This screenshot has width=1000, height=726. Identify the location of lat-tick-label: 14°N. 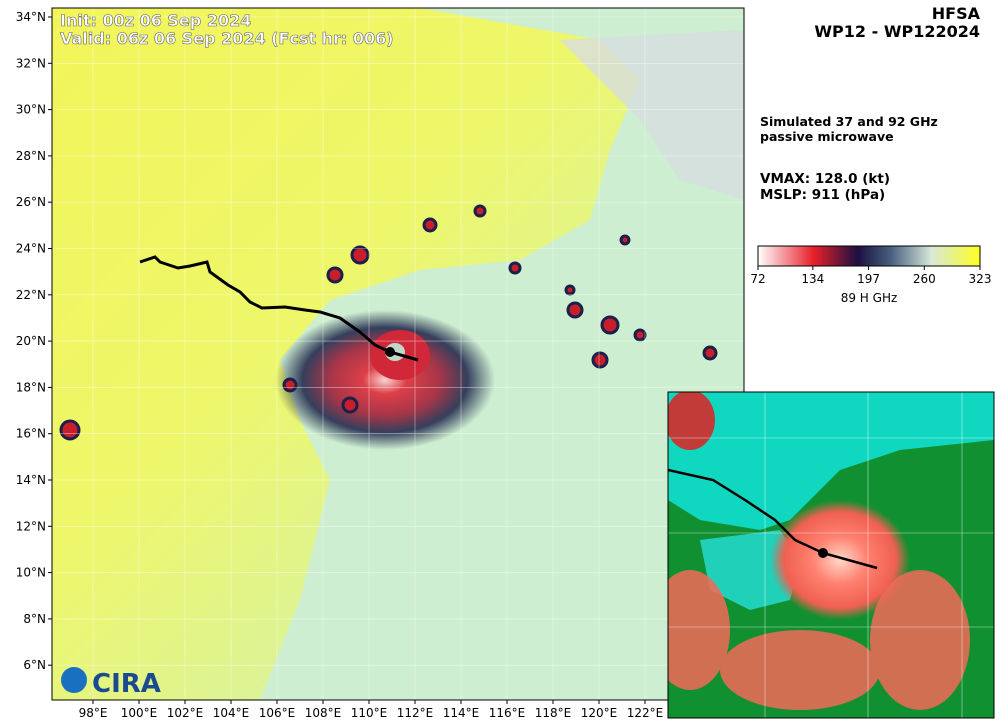
(31, 480).